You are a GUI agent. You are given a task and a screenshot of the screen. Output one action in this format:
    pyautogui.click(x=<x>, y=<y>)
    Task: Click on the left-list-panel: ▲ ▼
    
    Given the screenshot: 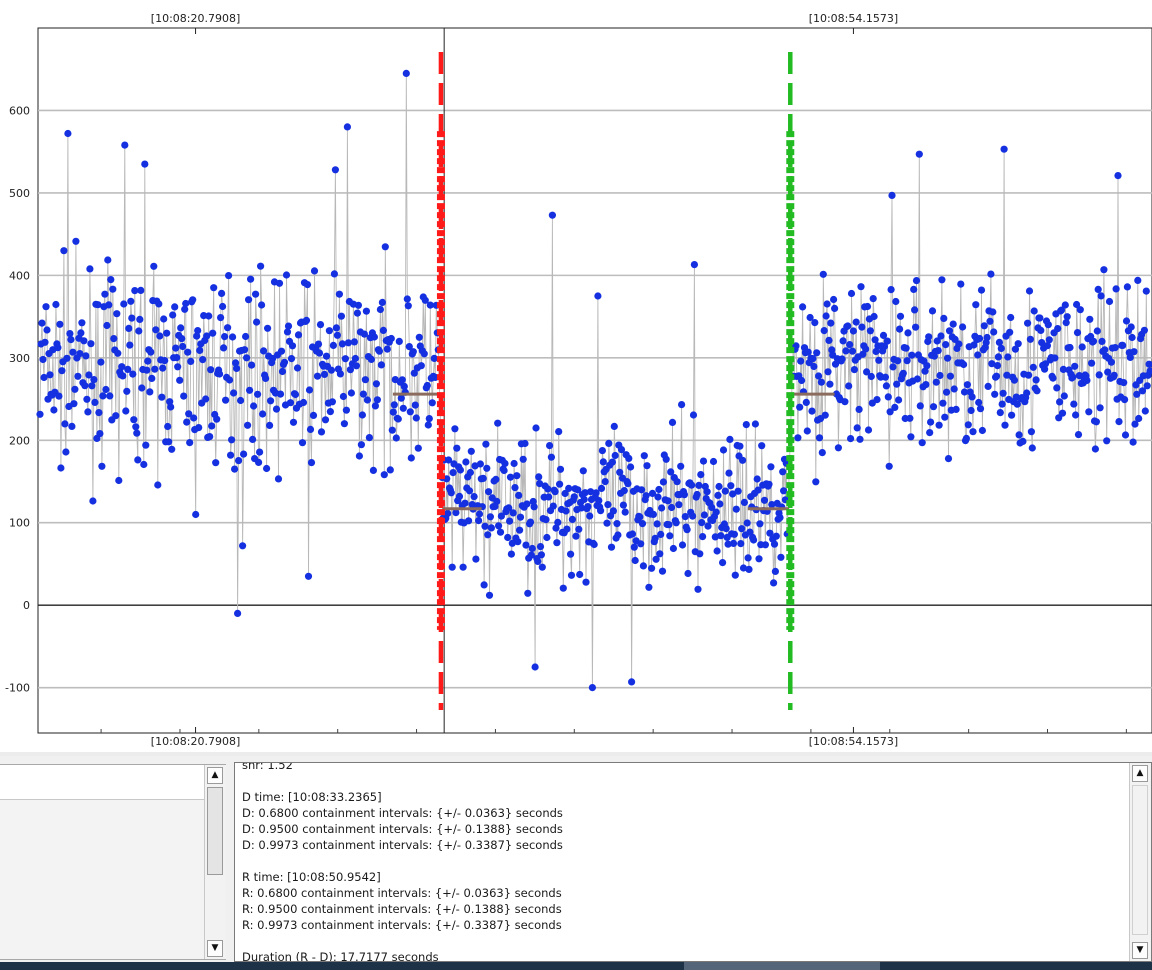 What is the action you would take?
    pyautogui.click(x=113, y=862)
    